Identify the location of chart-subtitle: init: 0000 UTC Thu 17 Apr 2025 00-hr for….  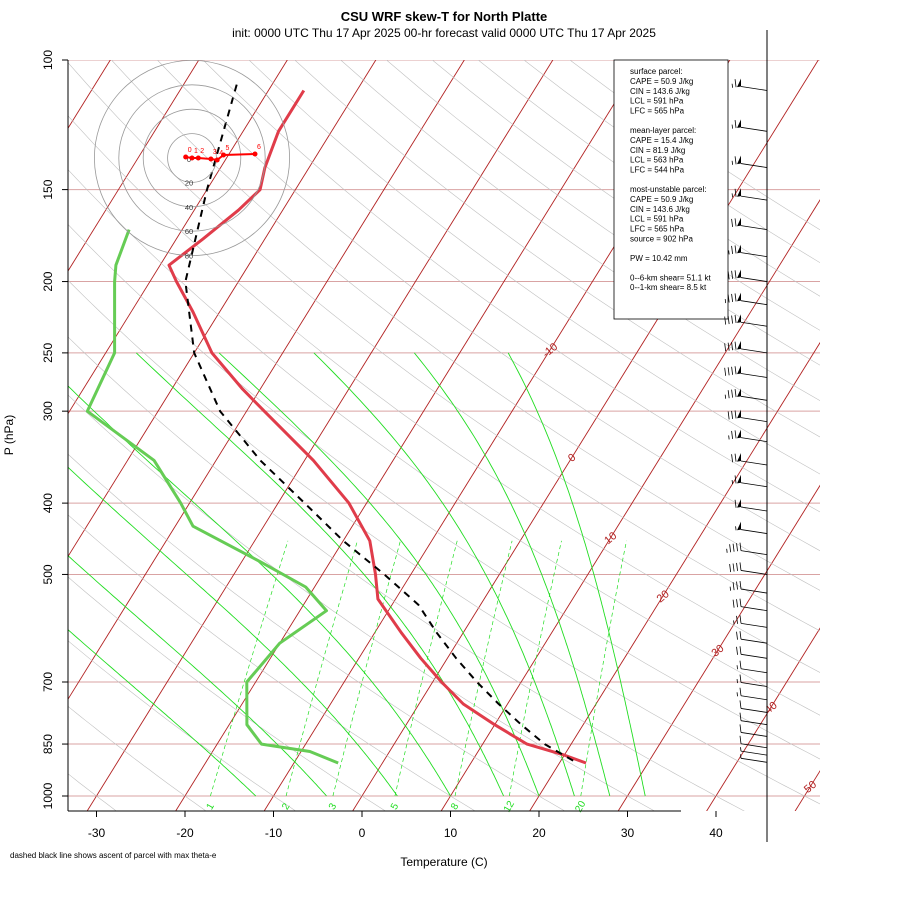
(444, 33).